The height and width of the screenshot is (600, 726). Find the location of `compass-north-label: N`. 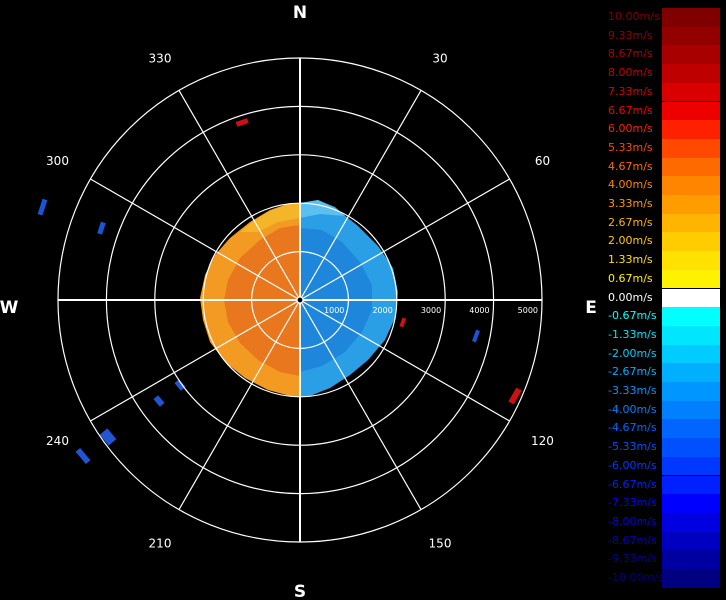

compass-north-label: N is located at coordinates (300, 13).